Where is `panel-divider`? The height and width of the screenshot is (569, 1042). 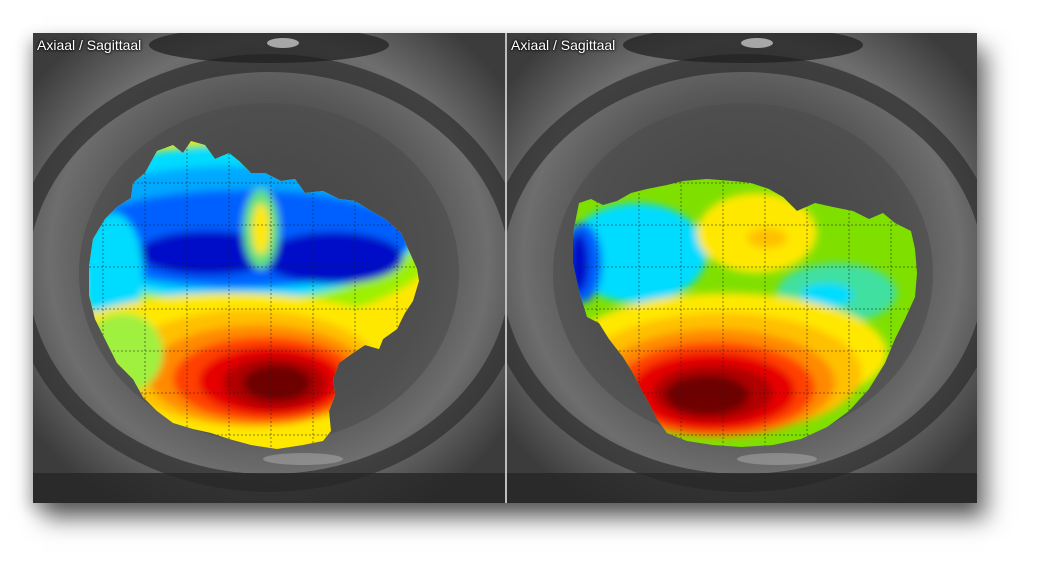 panel-divider is located at coordinates (506, 268).